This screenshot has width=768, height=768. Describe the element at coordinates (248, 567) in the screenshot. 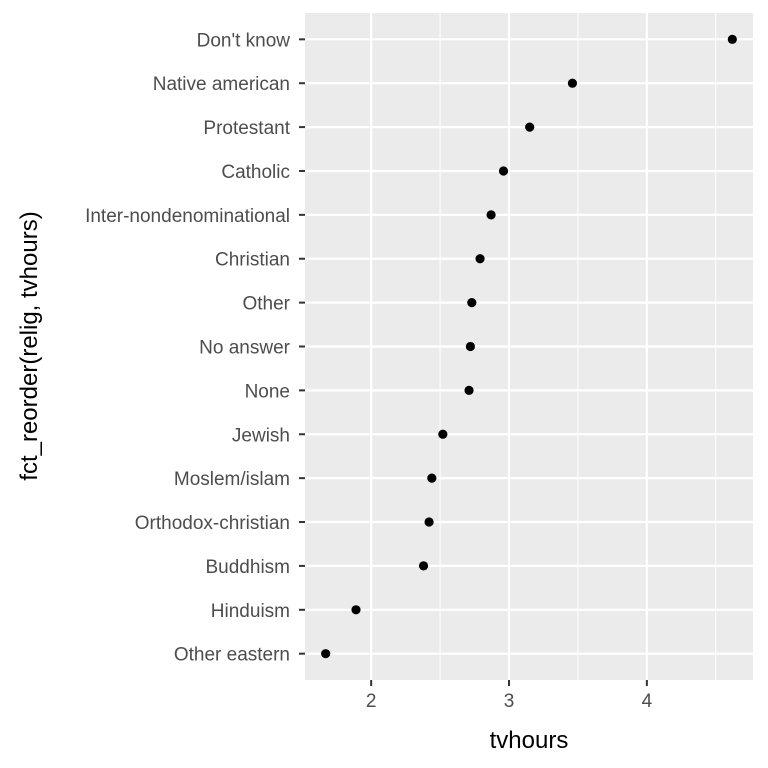

I see `y-tick-label: Buddhism` at that location.